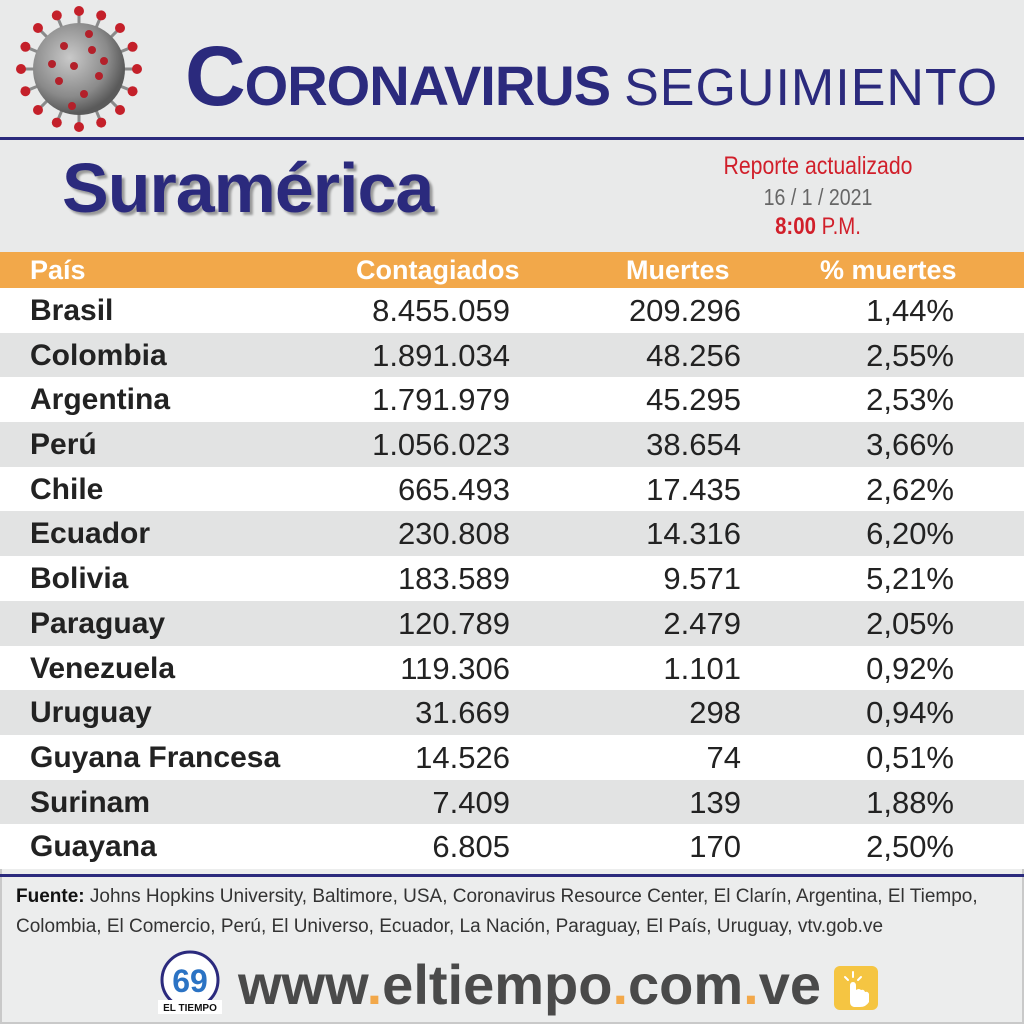 This screenshot has width=1024, height=1024. Describe the element at coordinates (841, 226) in the screenshot. I see `report-time-period: P.M.` at that location.